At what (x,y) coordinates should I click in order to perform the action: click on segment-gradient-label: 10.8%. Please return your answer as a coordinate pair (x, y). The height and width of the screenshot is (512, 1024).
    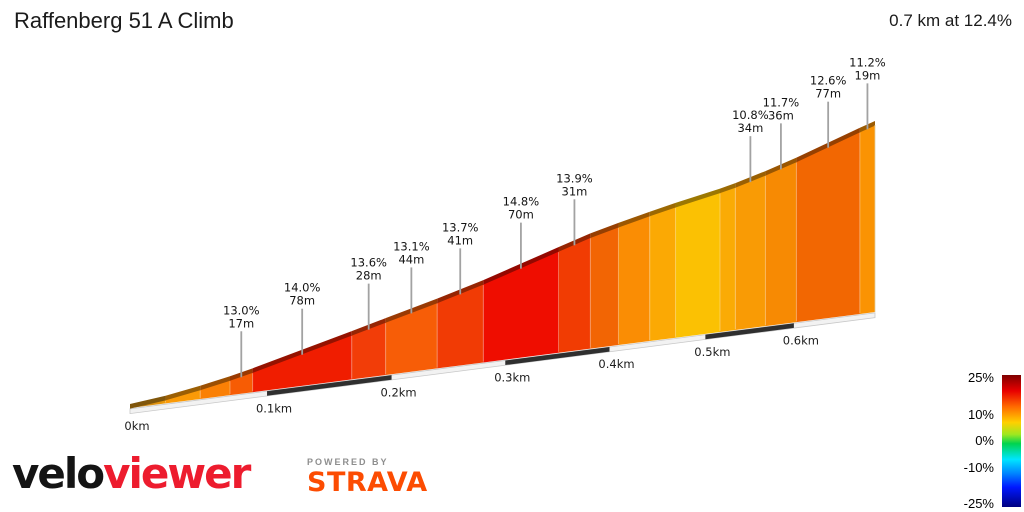
    Looking at the image, I should click on (750, 115).